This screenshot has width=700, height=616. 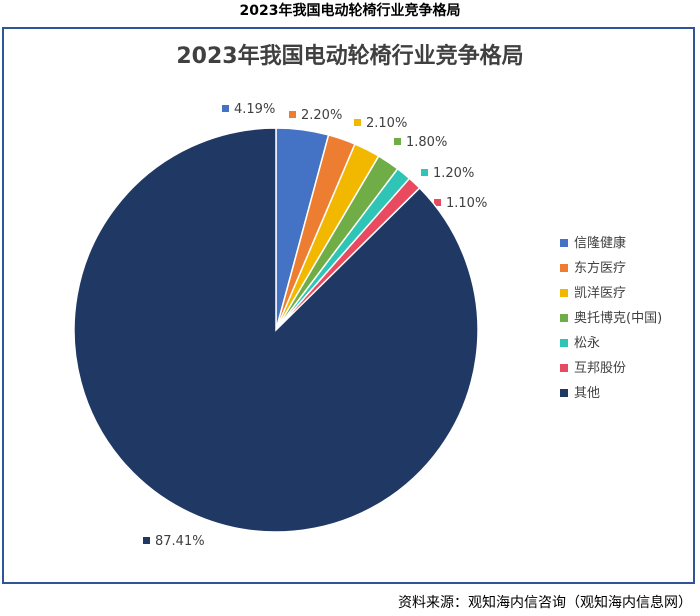 I want to click on slice-value-label-0: 4.19%, so click(x=254, y=109).